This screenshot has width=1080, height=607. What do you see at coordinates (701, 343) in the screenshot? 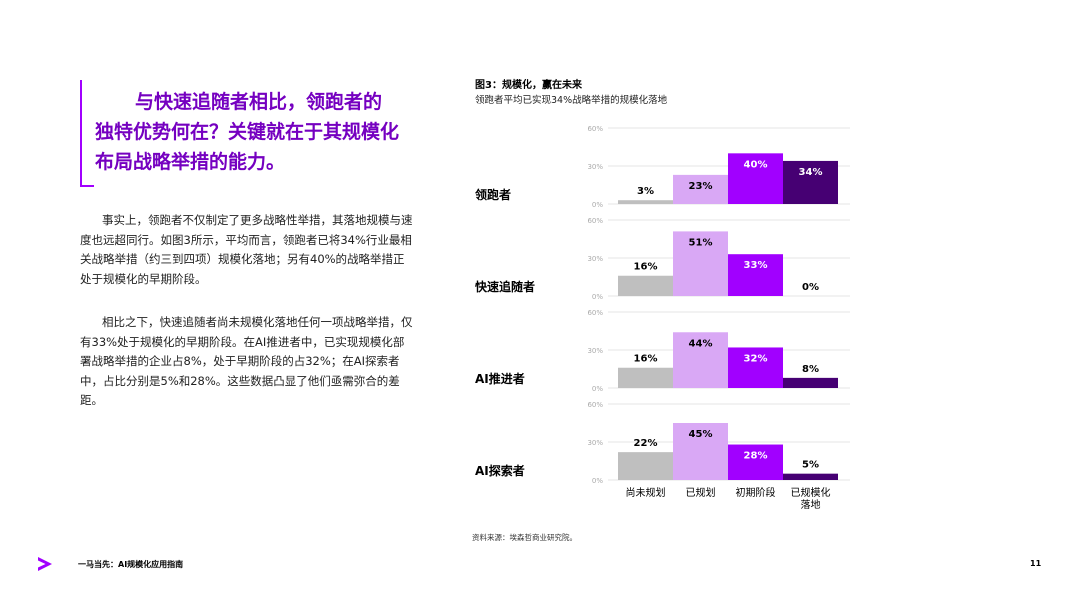
I see `data-label: 44%` at bounding box center [701, 343].